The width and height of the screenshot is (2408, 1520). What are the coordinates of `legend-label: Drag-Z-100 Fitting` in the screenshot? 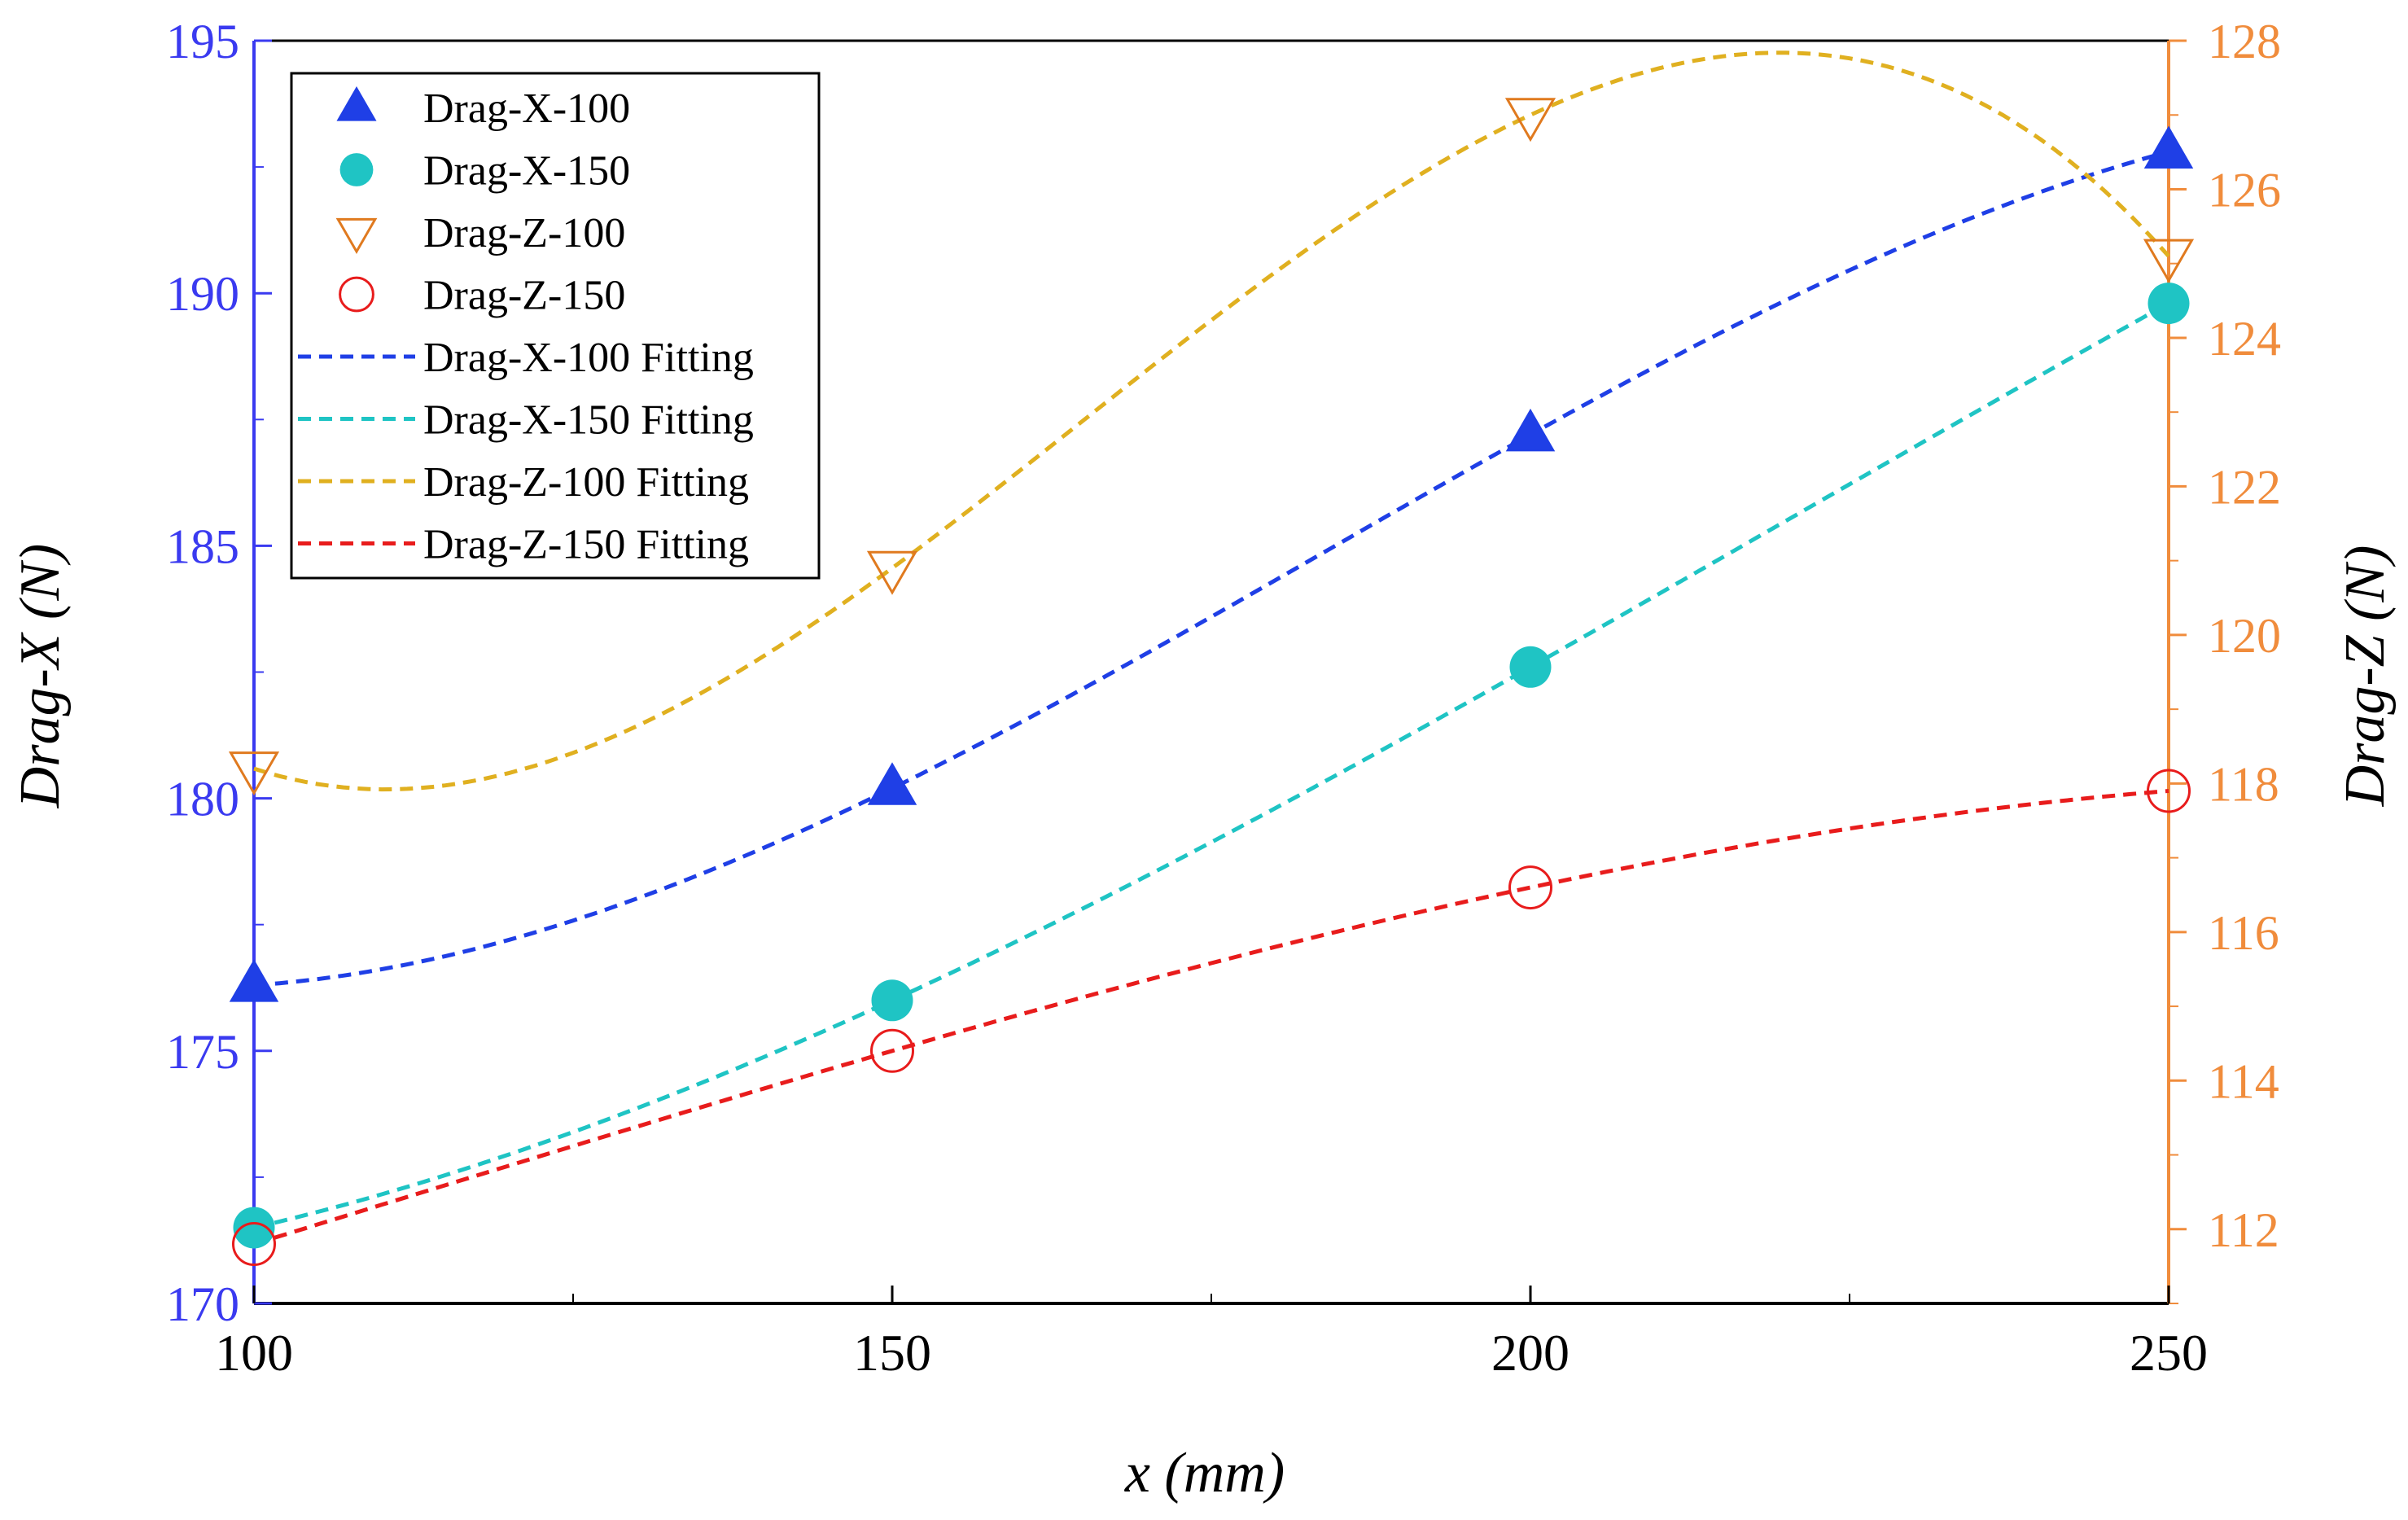 It's located at (586, 482).